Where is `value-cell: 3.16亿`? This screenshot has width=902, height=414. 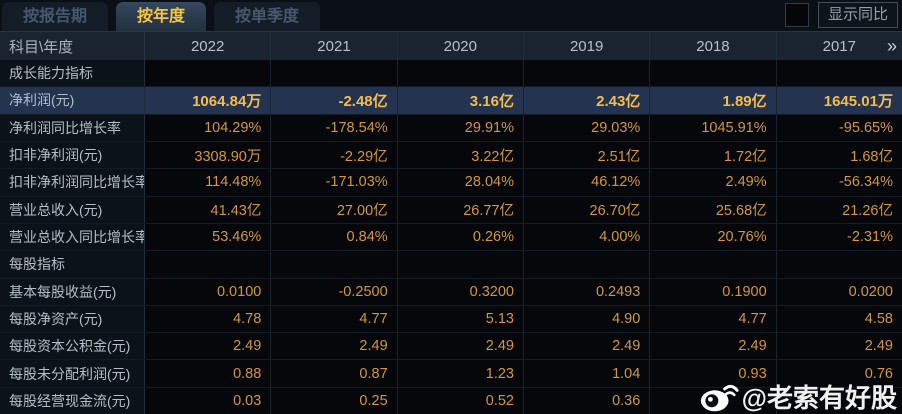 value-cell: 3.16亿 is located at coordinates (460, 100).